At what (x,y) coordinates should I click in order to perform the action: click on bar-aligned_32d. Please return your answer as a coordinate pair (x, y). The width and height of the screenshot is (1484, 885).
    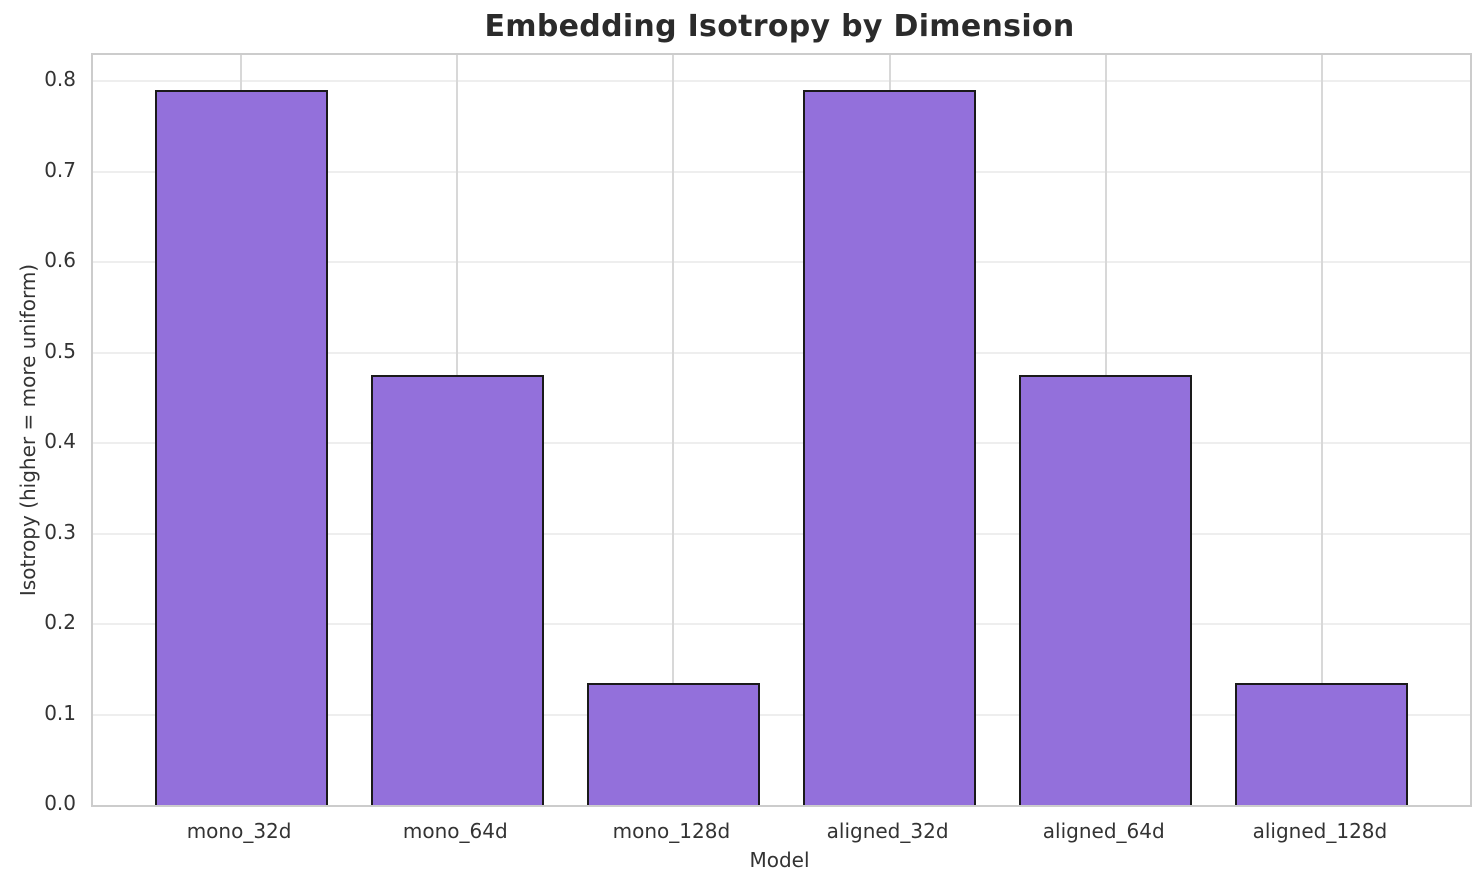
    Looking at the image, I should click on (890, 447).